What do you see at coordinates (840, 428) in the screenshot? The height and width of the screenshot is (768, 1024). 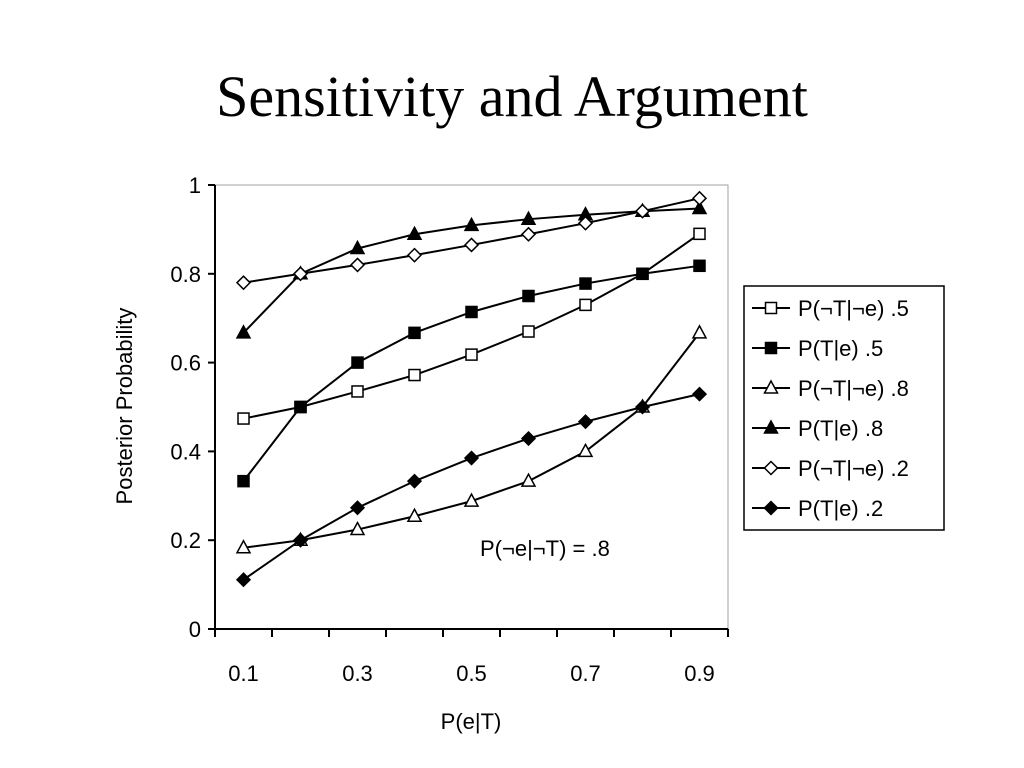 I see `legend-label: P(T|e) .8` at bounding box center [840, 428].